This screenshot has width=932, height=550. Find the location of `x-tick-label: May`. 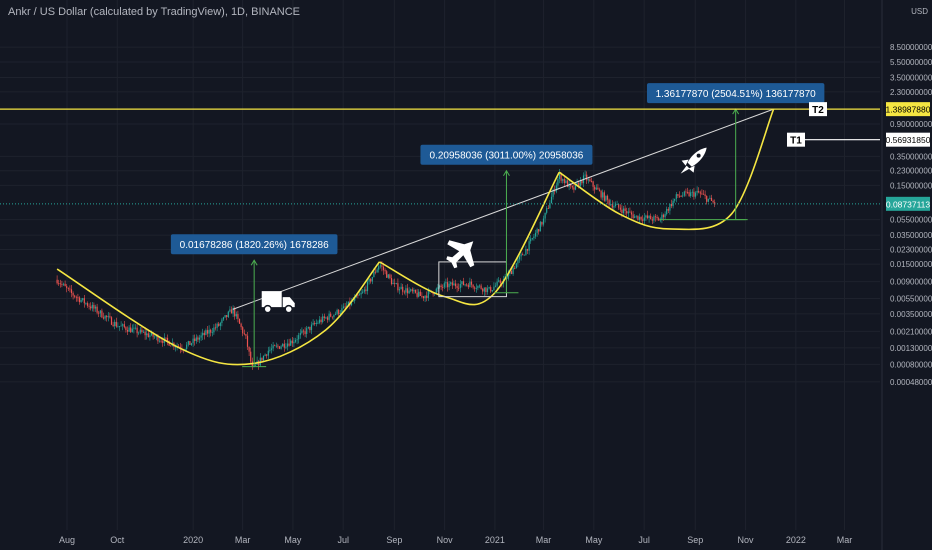

x-tick-label: May is located at coordinates (594, 540).